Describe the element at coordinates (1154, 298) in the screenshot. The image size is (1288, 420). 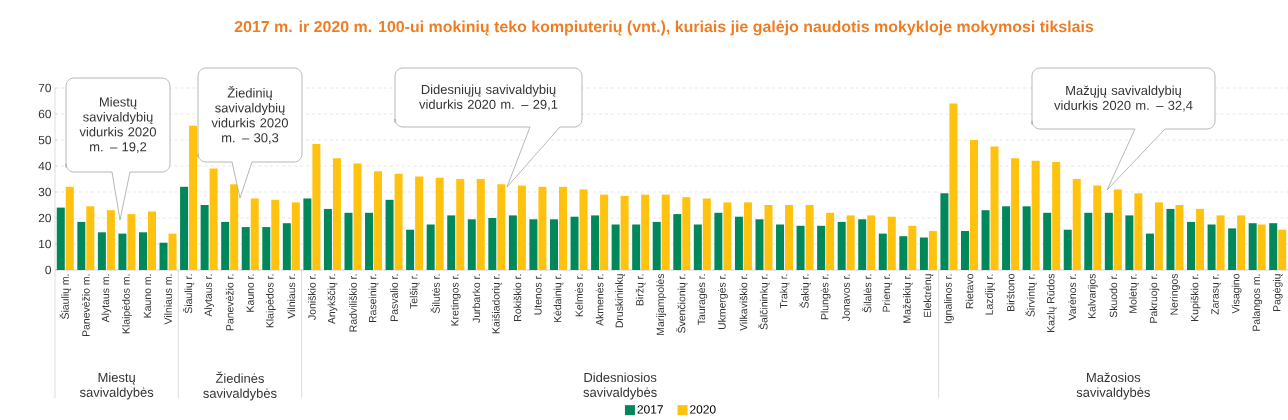
I see `x-tick-label: Pakruojo r.` at that location.